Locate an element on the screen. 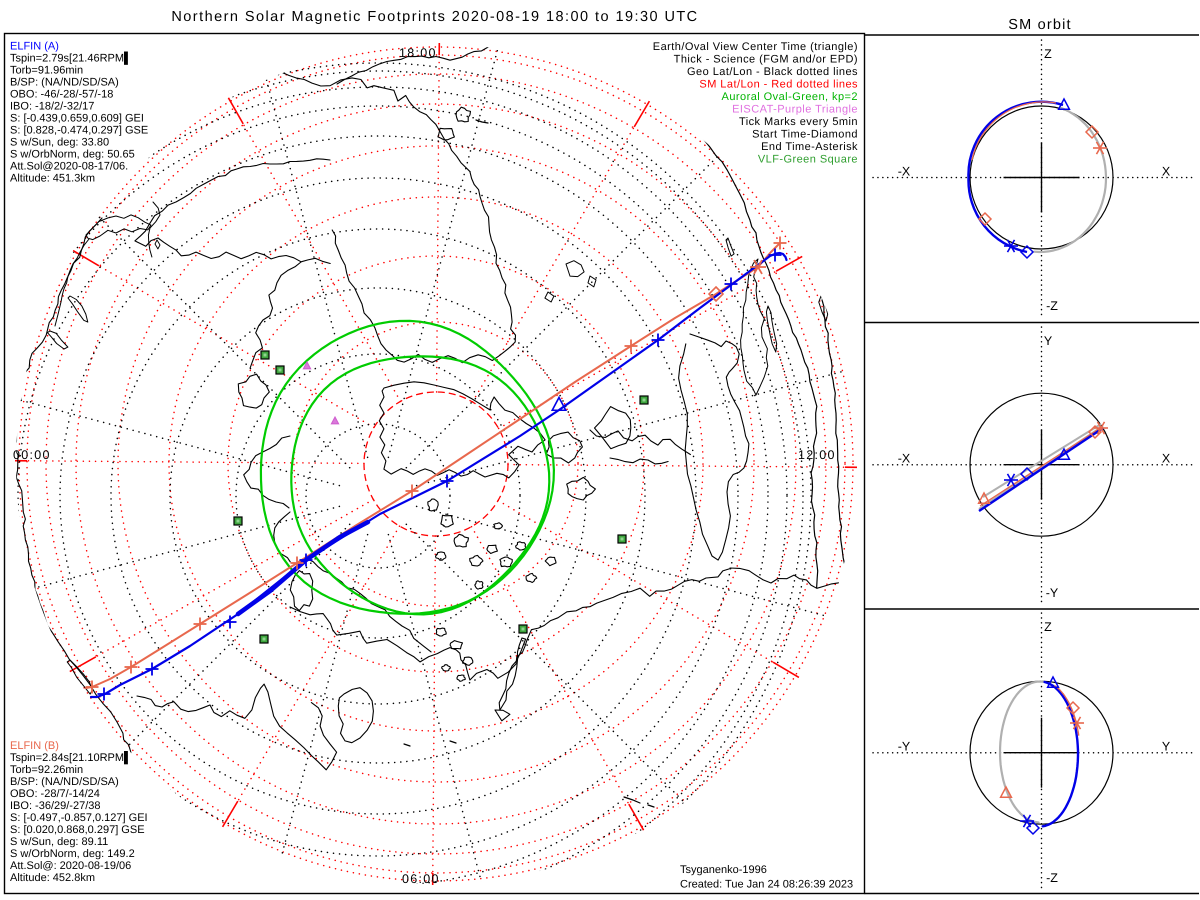 This screenshot has width=1200, height=900. svg-text: S: [0.828,-0.474,0.297] GSE is located at coordinates (79, 131).